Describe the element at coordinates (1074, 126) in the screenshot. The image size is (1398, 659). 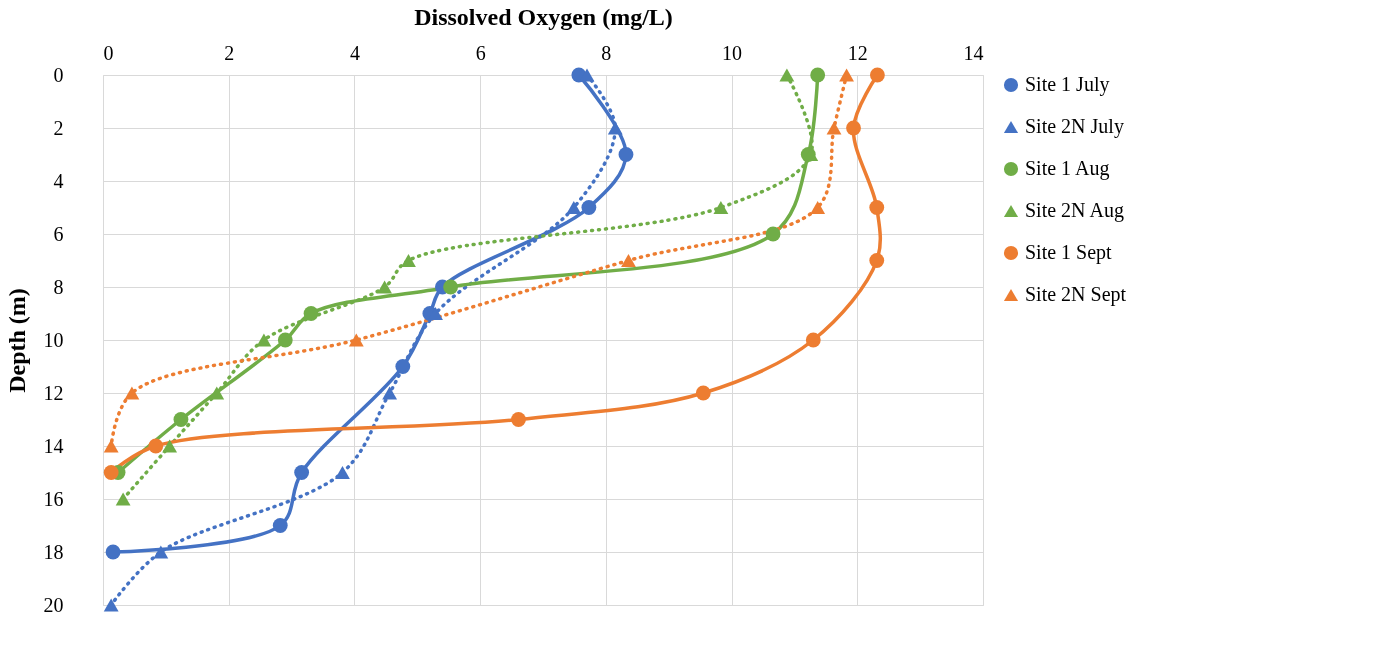
I see `legend-label: Site 2N July` at that location.